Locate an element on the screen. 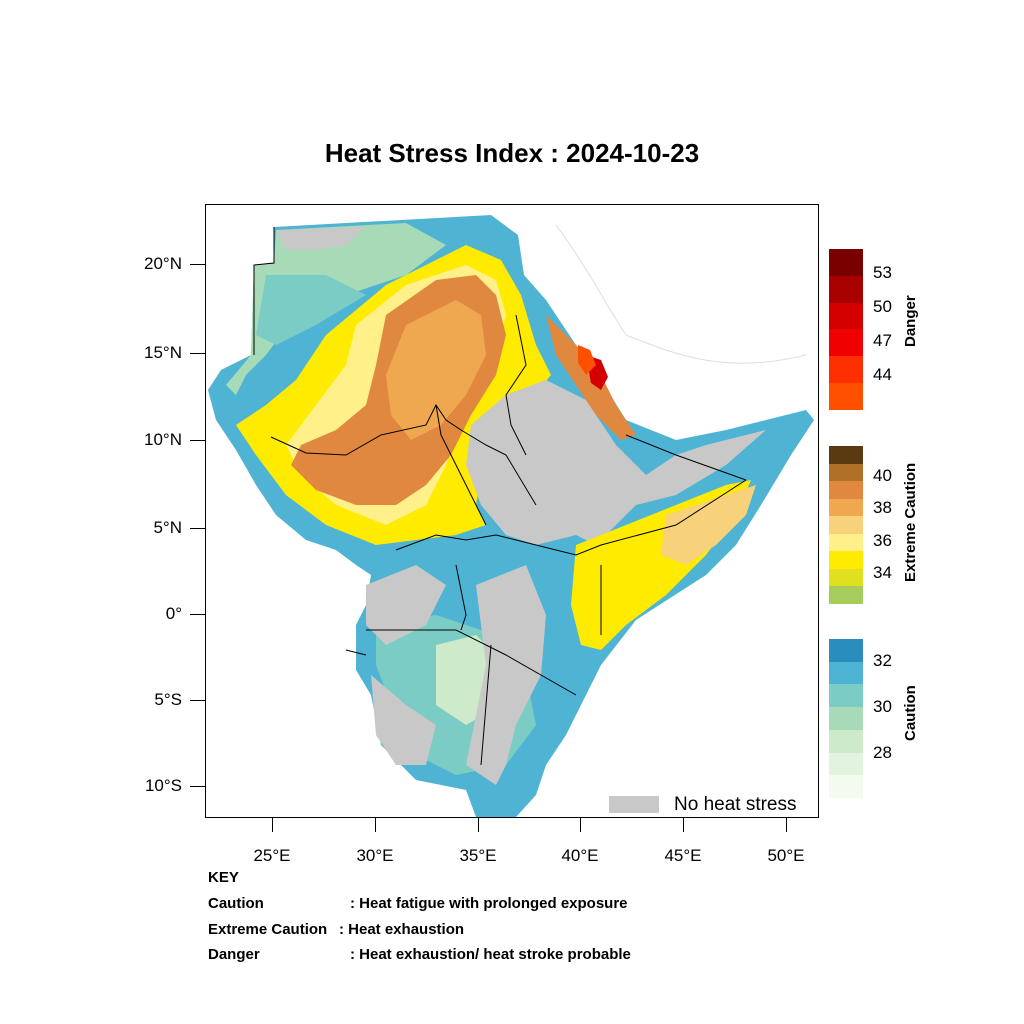  lon-label: 45°E is located at coordinates (683, 855).